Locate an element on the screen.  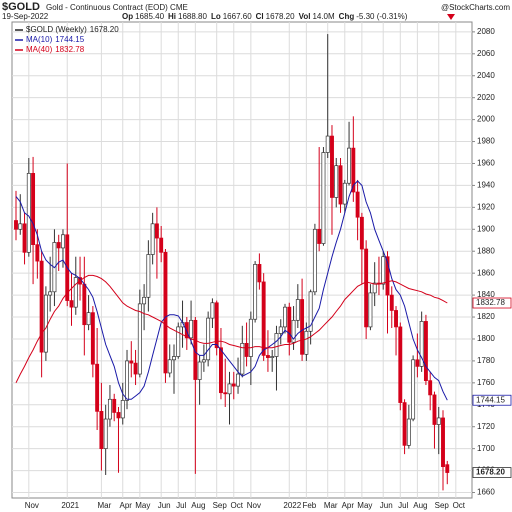
y-tick-label: 1700 is located at coordinates (486, 448).